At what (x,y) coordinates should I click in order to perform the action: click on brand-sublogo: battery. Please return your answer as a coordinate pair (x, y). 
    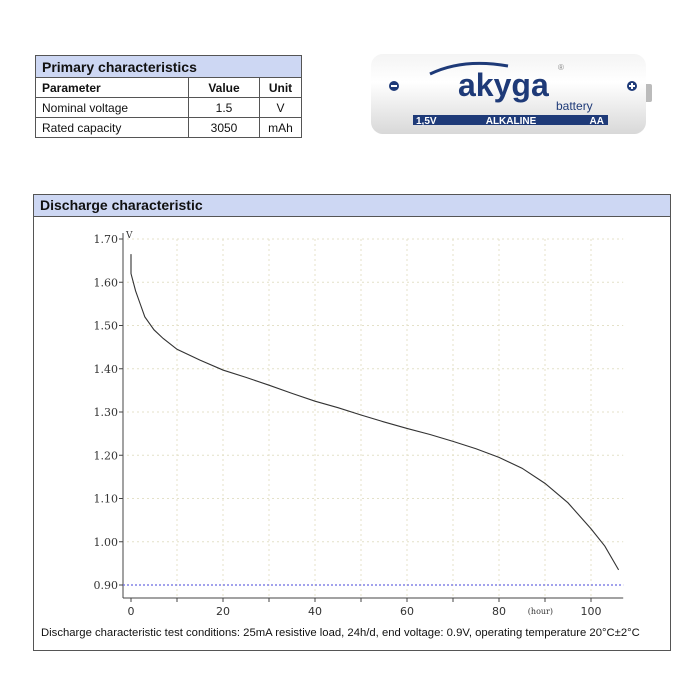
    Looking at the image, I should click on (574, 106).